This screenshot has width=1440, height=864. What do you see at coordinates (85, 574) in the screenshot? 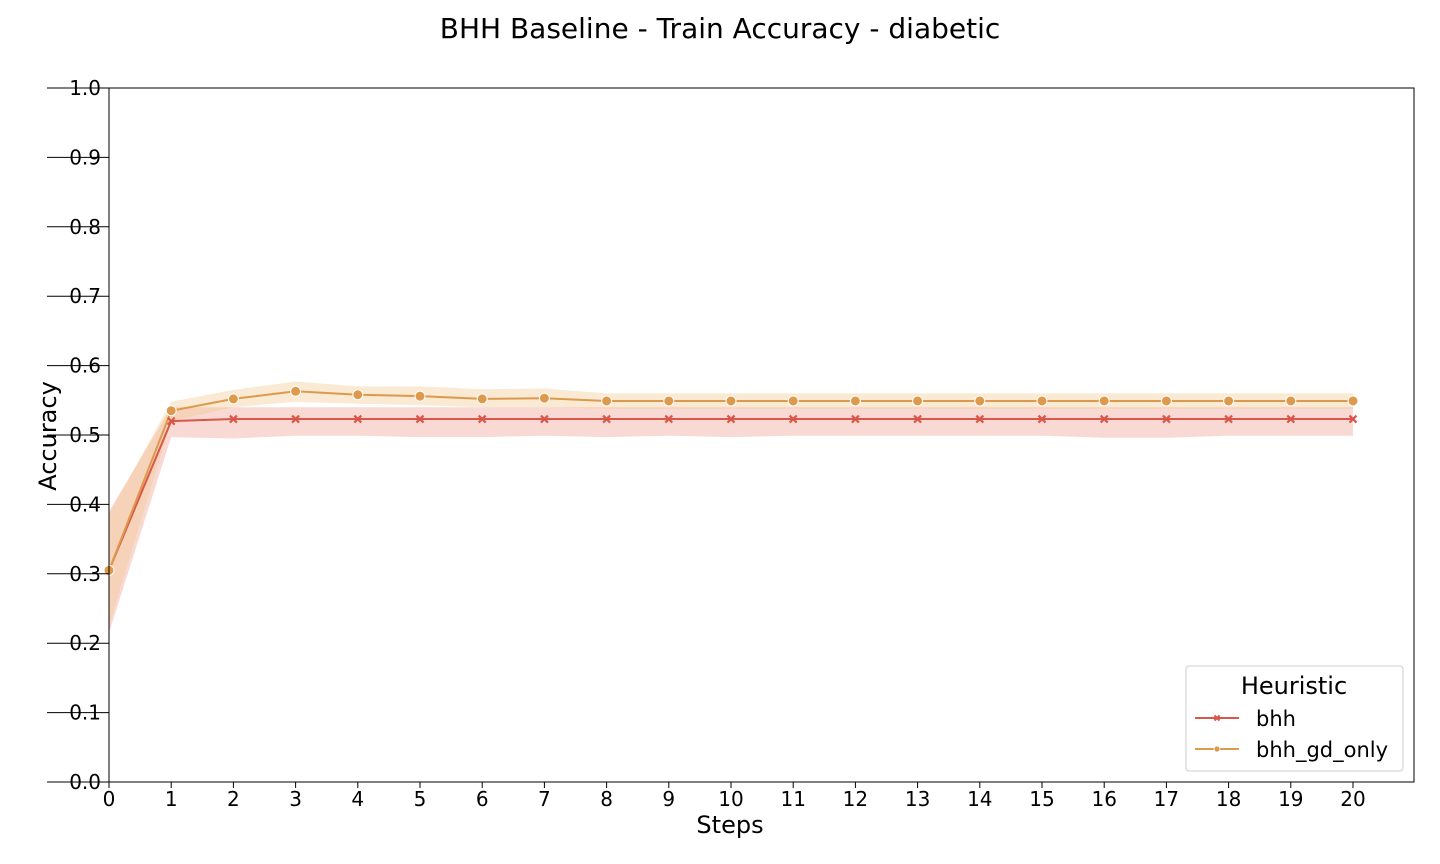
I see `y-tick-label: 0.3` at bounding box center [85, 574].